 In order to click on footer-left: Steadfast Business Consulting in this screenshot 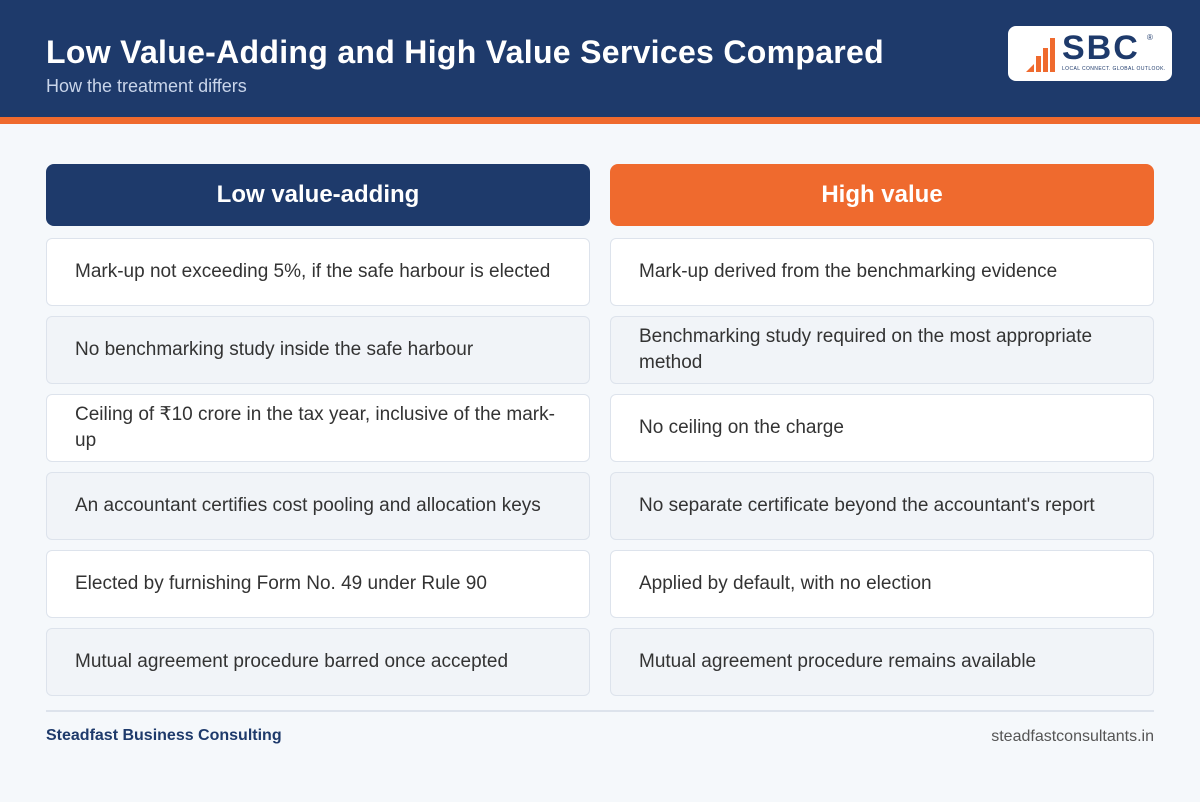, I will do `click(164, 735)`.